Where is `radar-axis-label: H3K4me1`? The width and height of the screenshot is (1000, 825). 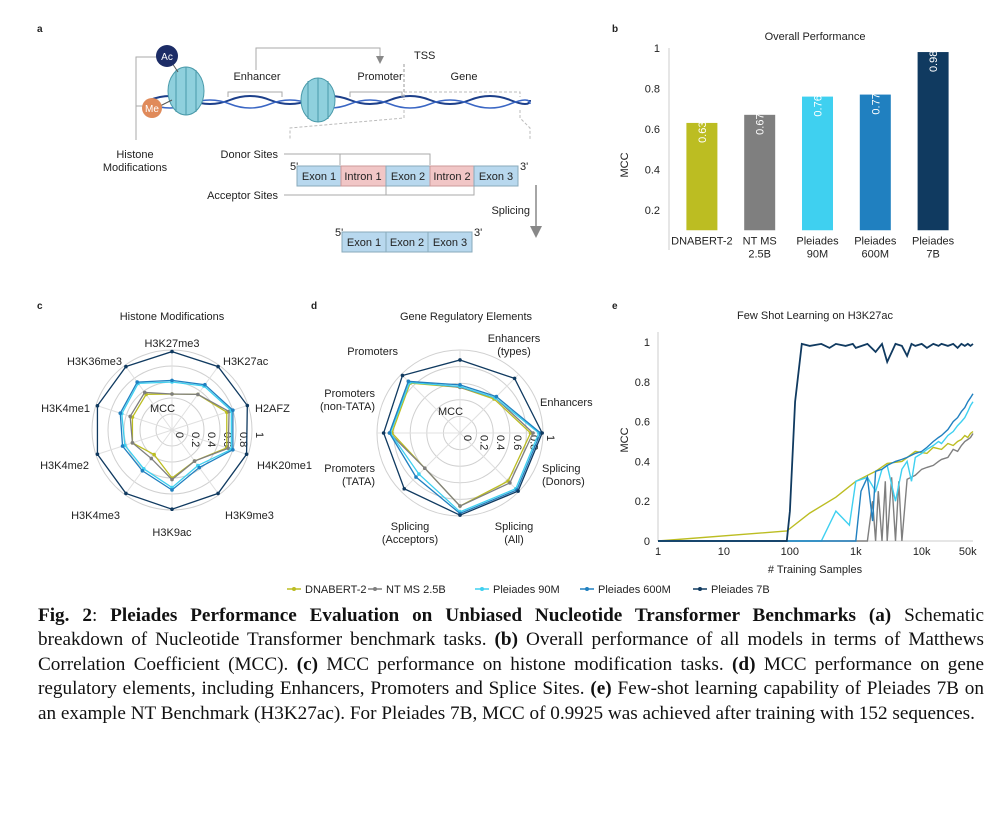
radar-axis-label: H3K4me1 is located at coordinates (65, 409).